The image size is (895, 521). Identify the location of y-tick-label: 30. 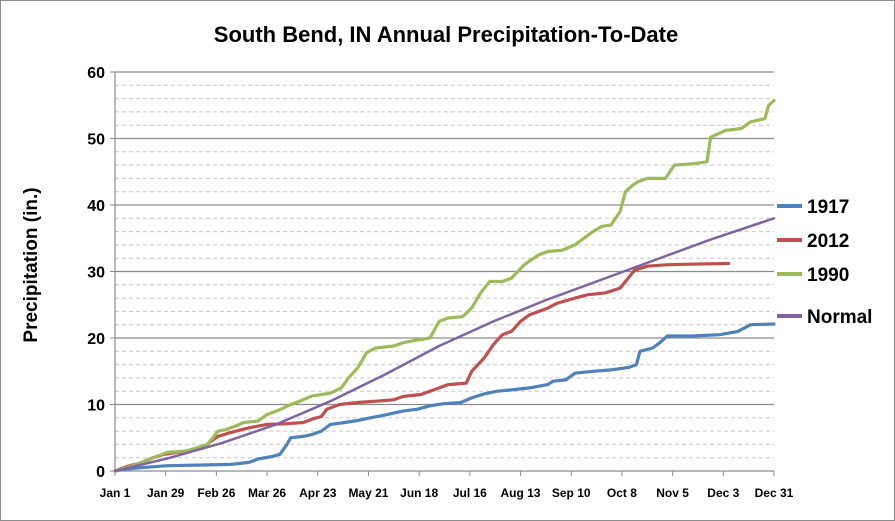
(96, 273).